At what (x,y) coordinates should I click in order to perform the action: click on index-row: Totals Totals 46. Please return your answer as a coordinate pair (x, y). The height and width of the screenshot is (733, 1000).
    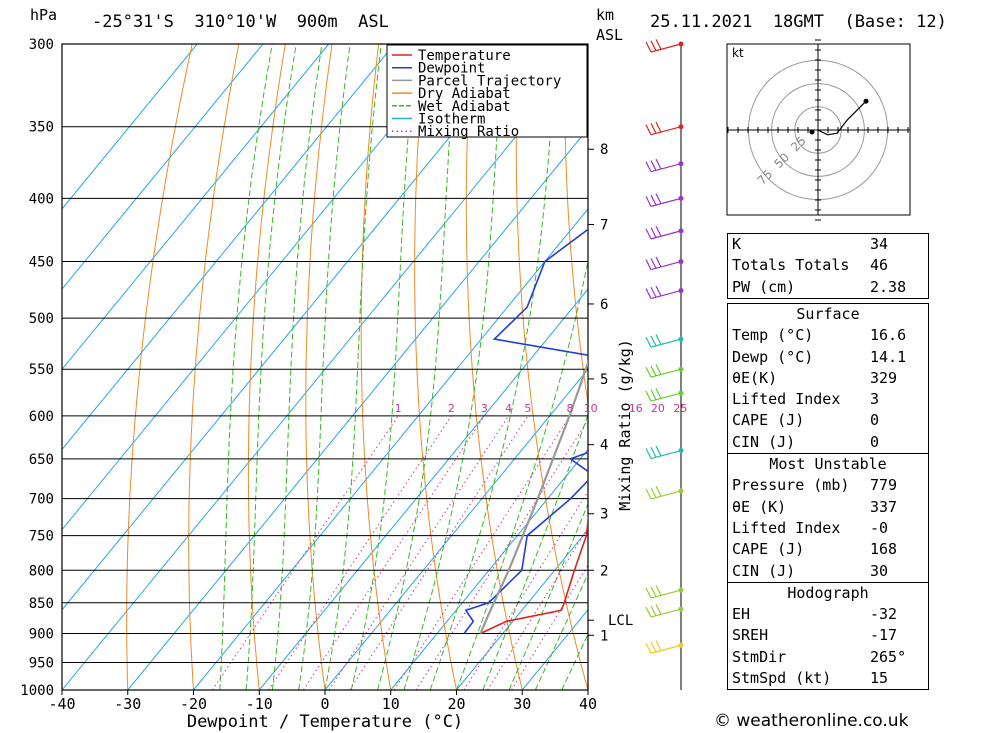
    Looking at the image, I should click on (810, 265).